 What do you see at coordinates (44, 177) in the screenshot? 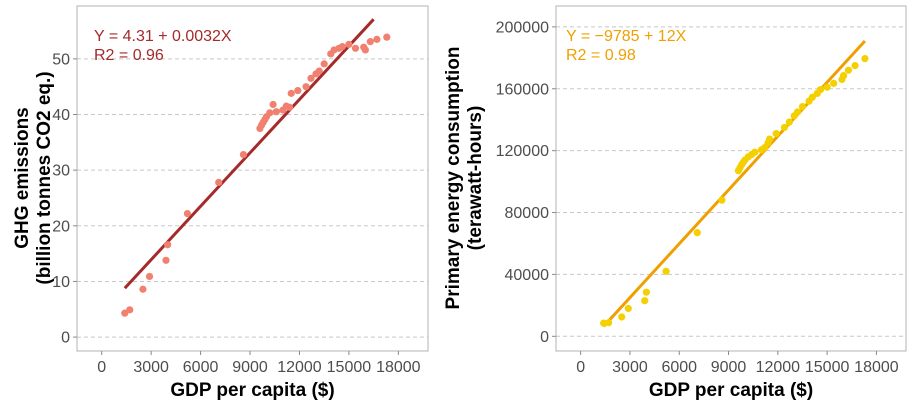
I see `y-axis-title-line-1: (billion tonnes CO2 eq.)` at bounding box center [44, 177].